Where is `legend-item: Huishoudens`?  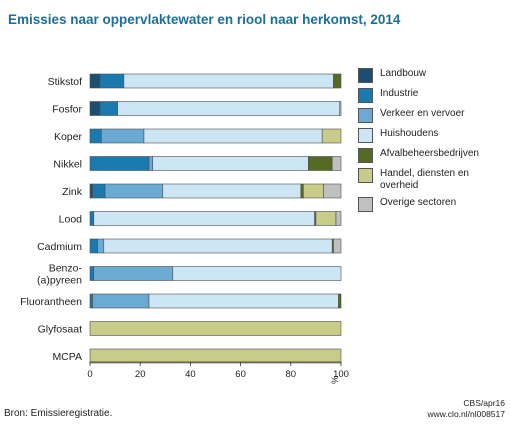
legend-item: Huishoudens is located at coordinates (433, 135).